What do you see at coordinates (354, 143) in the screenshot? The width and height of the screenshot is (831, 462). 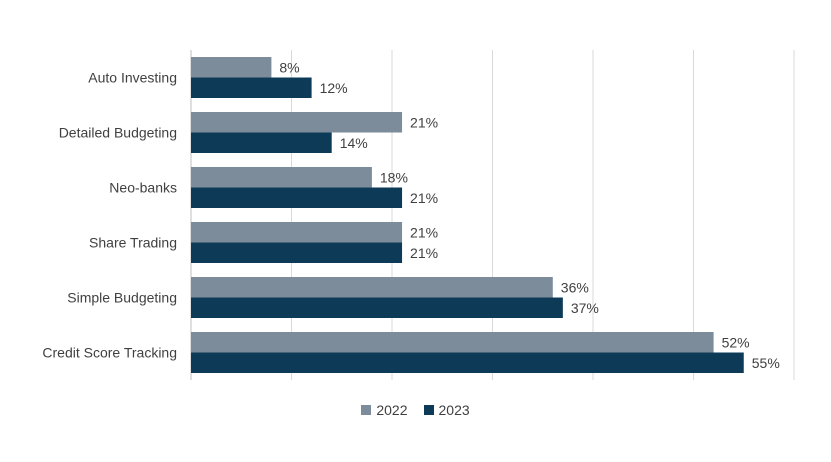 I see `data-label: 14%` at bounding box center [354, 143].